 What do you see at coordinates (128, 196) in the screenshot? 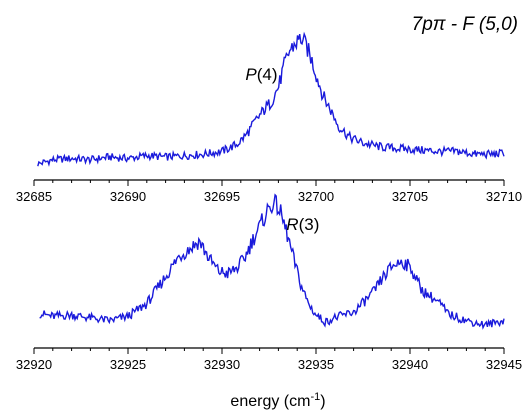
I see `x-tick-label: 32690` at bounding box center [128, 196].